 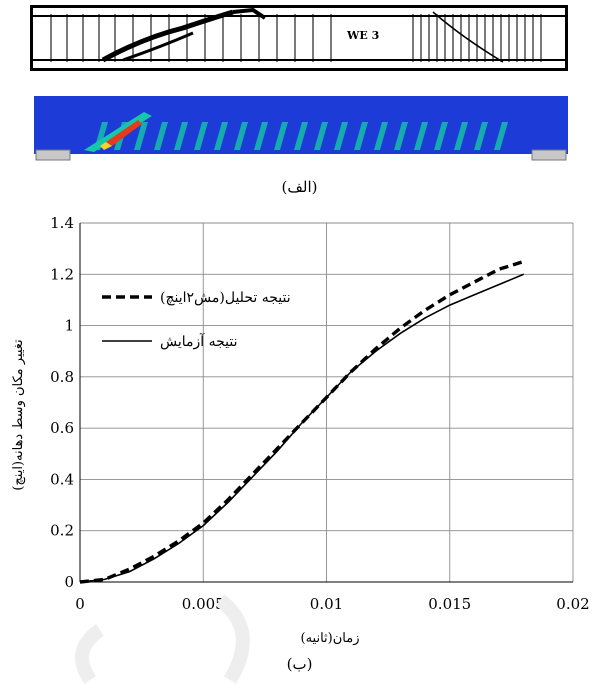 What do you see at coordinates (62, 479) in the screenshot?
I see `y-tick-label: 0.4` at bounding box center [62, 479].